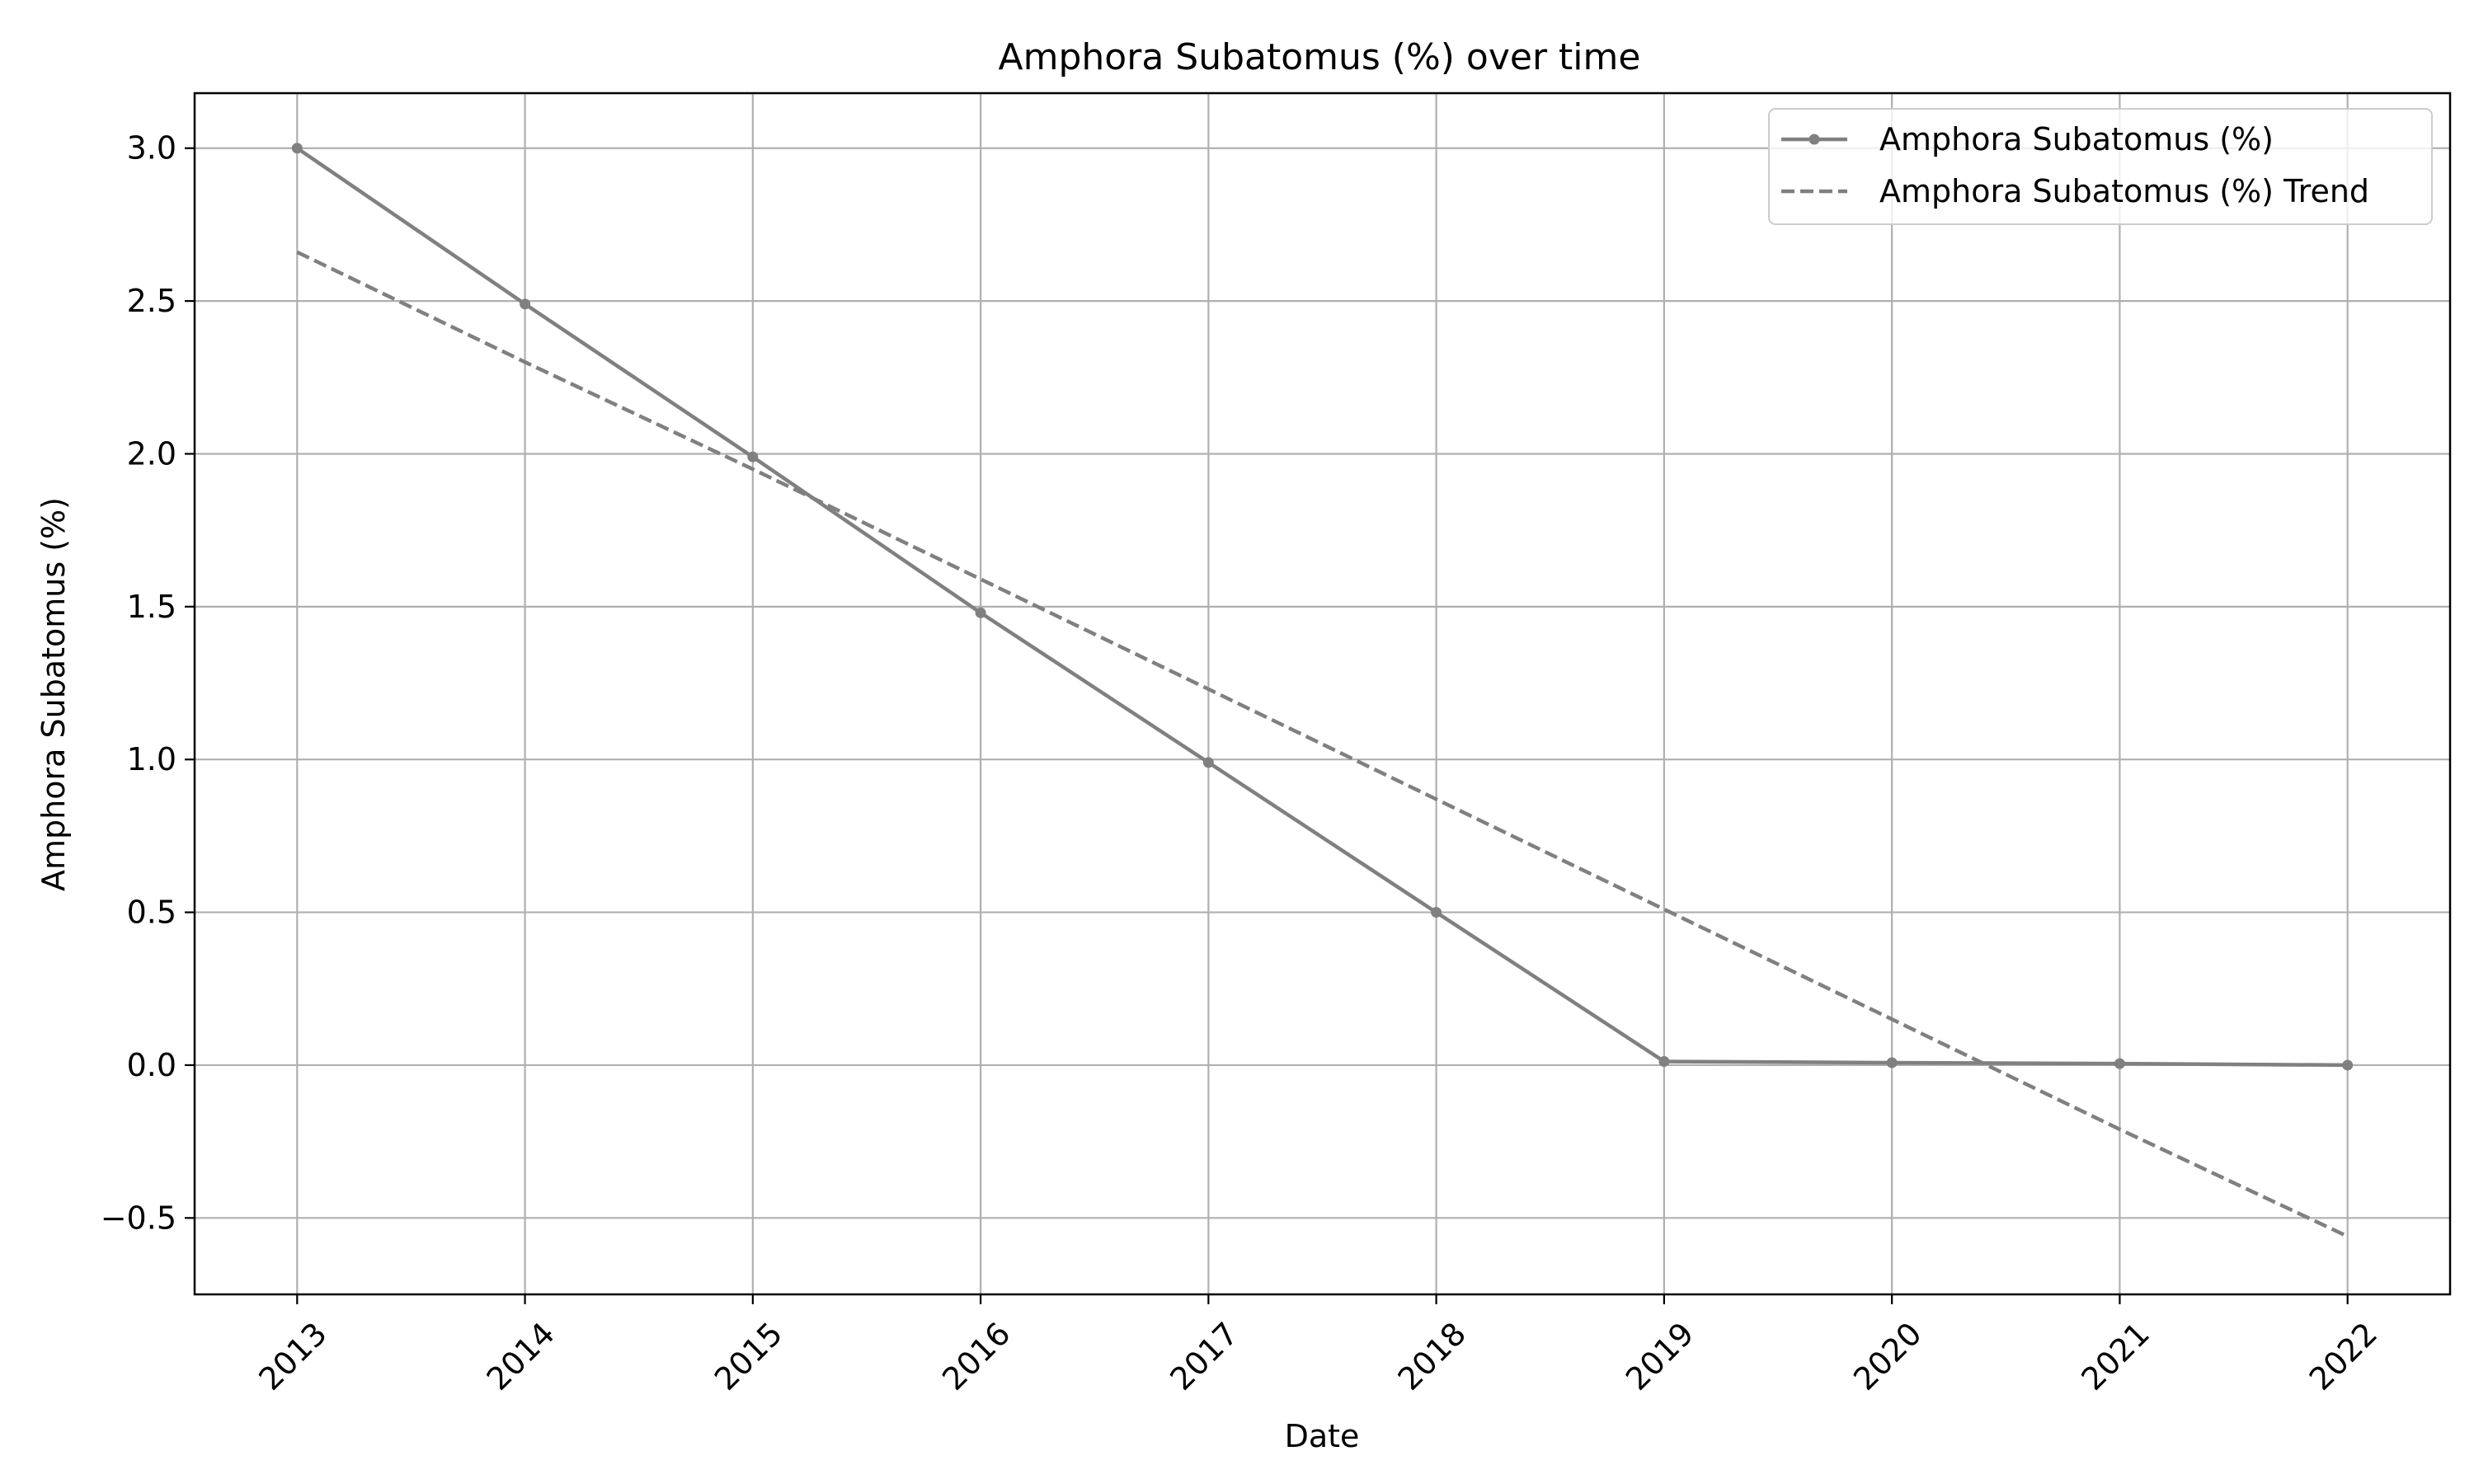 The height and width of the screenshot is (1484, 2474). I want to click on y-tick-label: 1.0, so click(151, 759).